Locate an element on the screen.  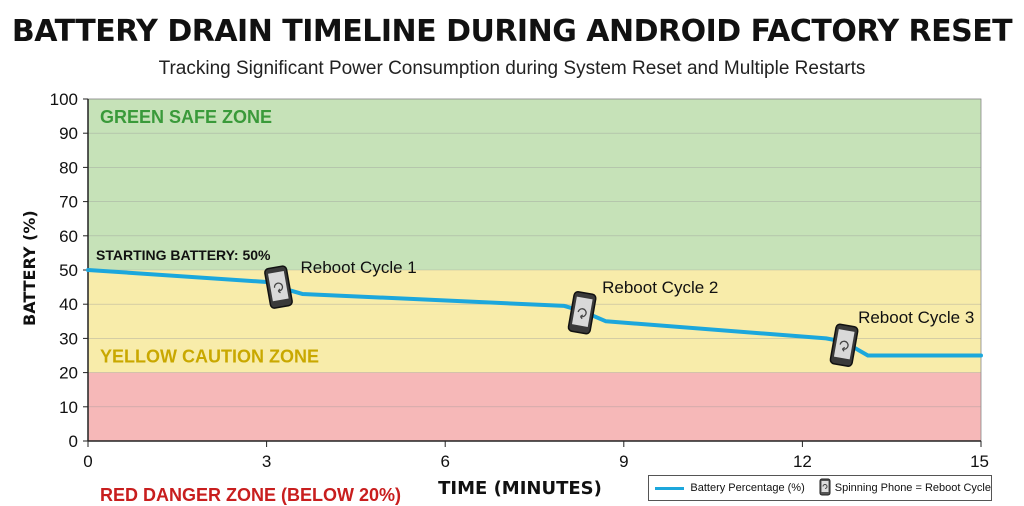
annotation-reboot-1: Reboot Cycle 1 is located at coordinates (359, 267).